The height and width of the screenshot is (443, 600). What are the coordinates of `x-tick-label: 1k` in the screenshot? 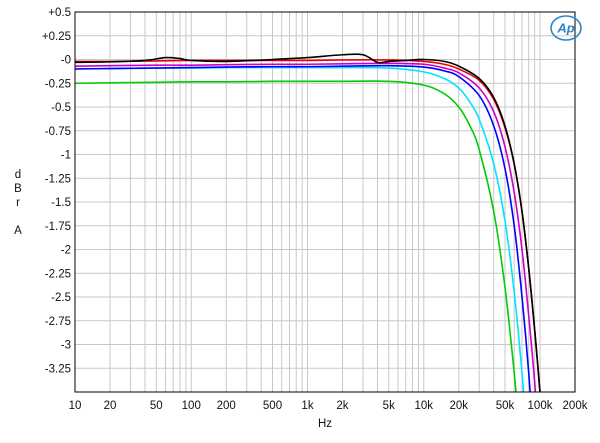 It's located at (307, 406).